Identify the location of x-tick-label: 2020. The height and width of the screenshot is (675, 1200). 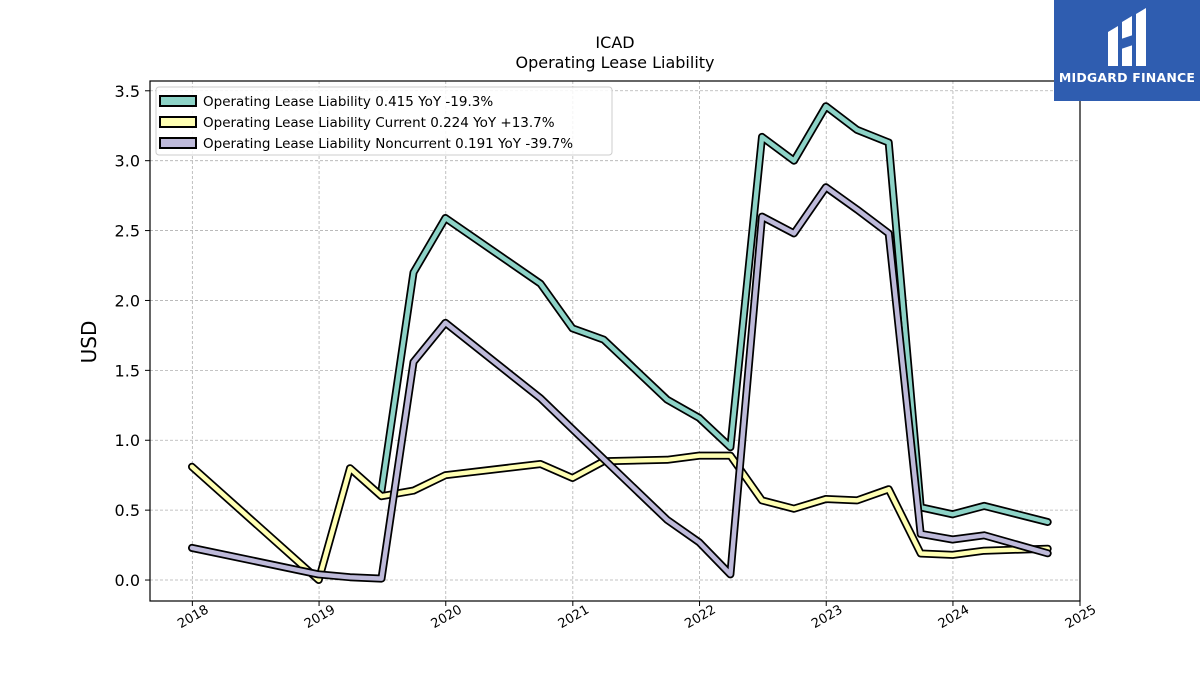
(447, 617).